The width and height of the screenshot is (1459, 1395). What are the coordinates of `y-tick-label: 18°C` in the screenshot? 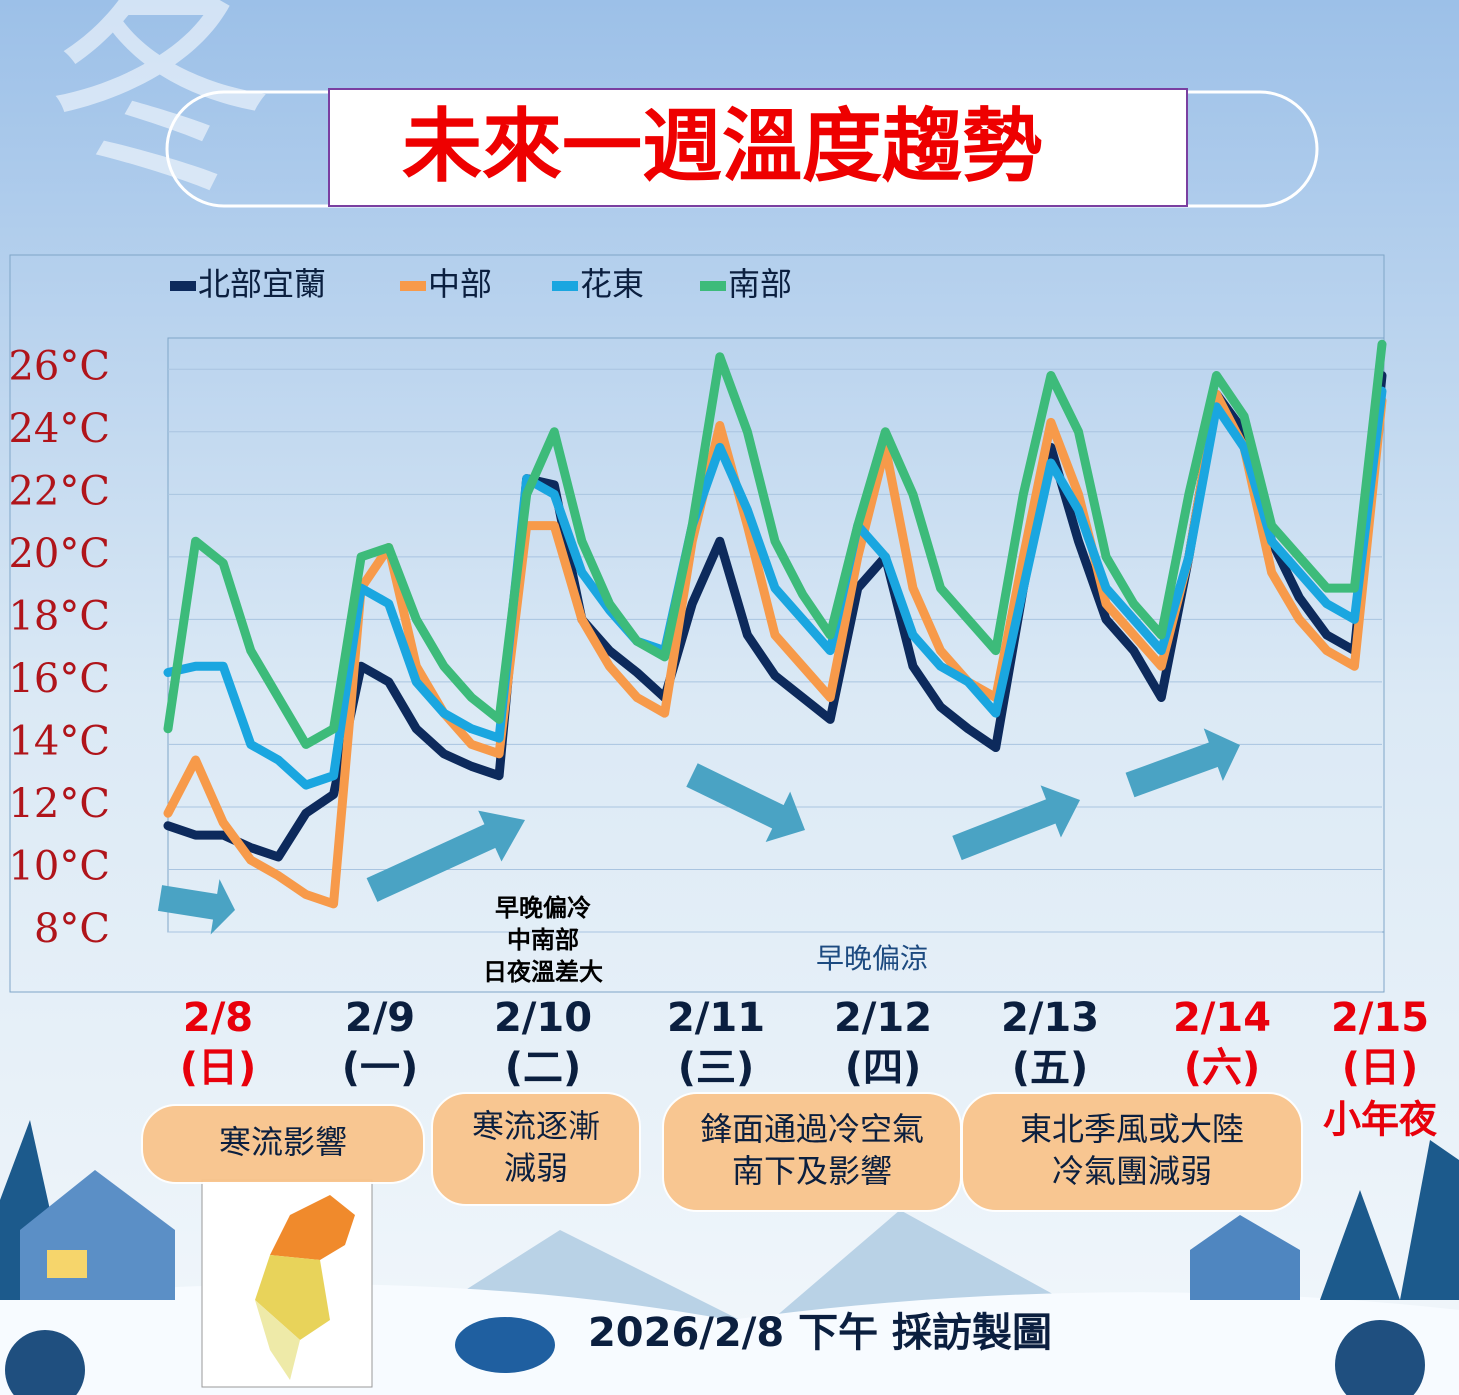 It's located at (59, 616).